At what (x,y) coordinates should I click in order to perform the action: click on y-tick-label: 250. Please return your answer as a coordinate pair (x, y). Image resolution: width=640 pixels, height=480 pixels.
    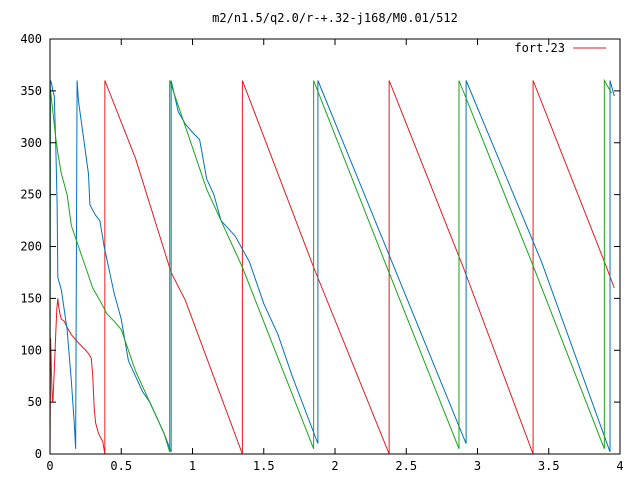
    Looking at the image, I should click on (31, 195).